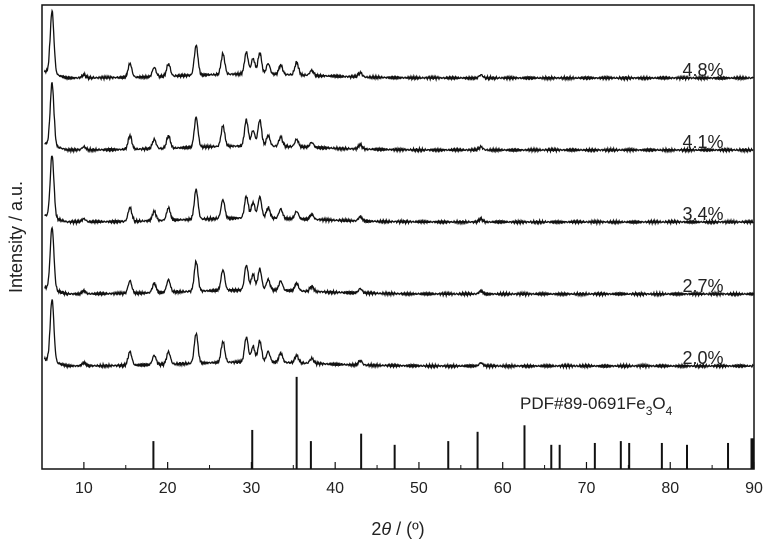 The height and width of the screenshot is (547, 768). Describe the element at coordinates (596, 406) in the screenshot. I see `reference-label: PDF#89-0691Fe3O4` at that location.